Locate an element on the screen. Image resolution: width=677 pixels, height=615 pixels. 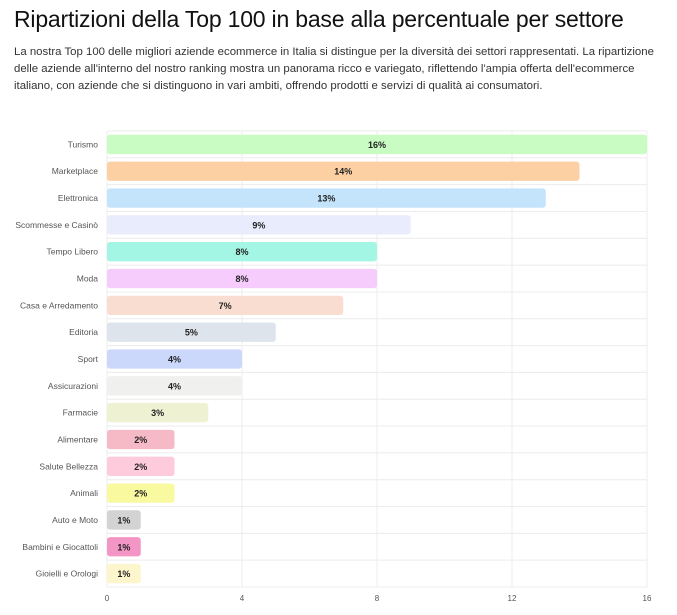
value-label: 3% is located at coordinates (157, 413).